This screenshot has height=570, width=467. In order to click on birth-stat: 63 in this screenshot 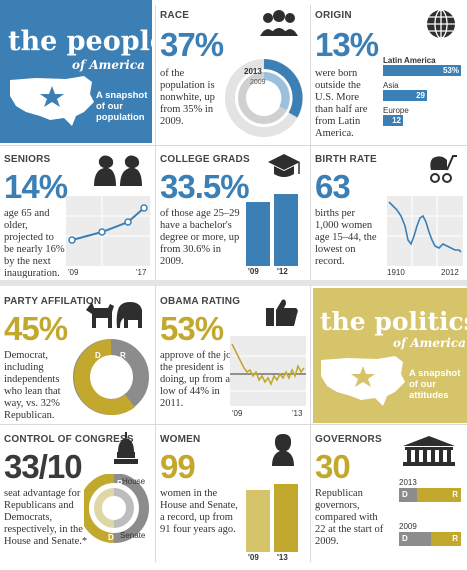, I will do `click(333, 186)`.